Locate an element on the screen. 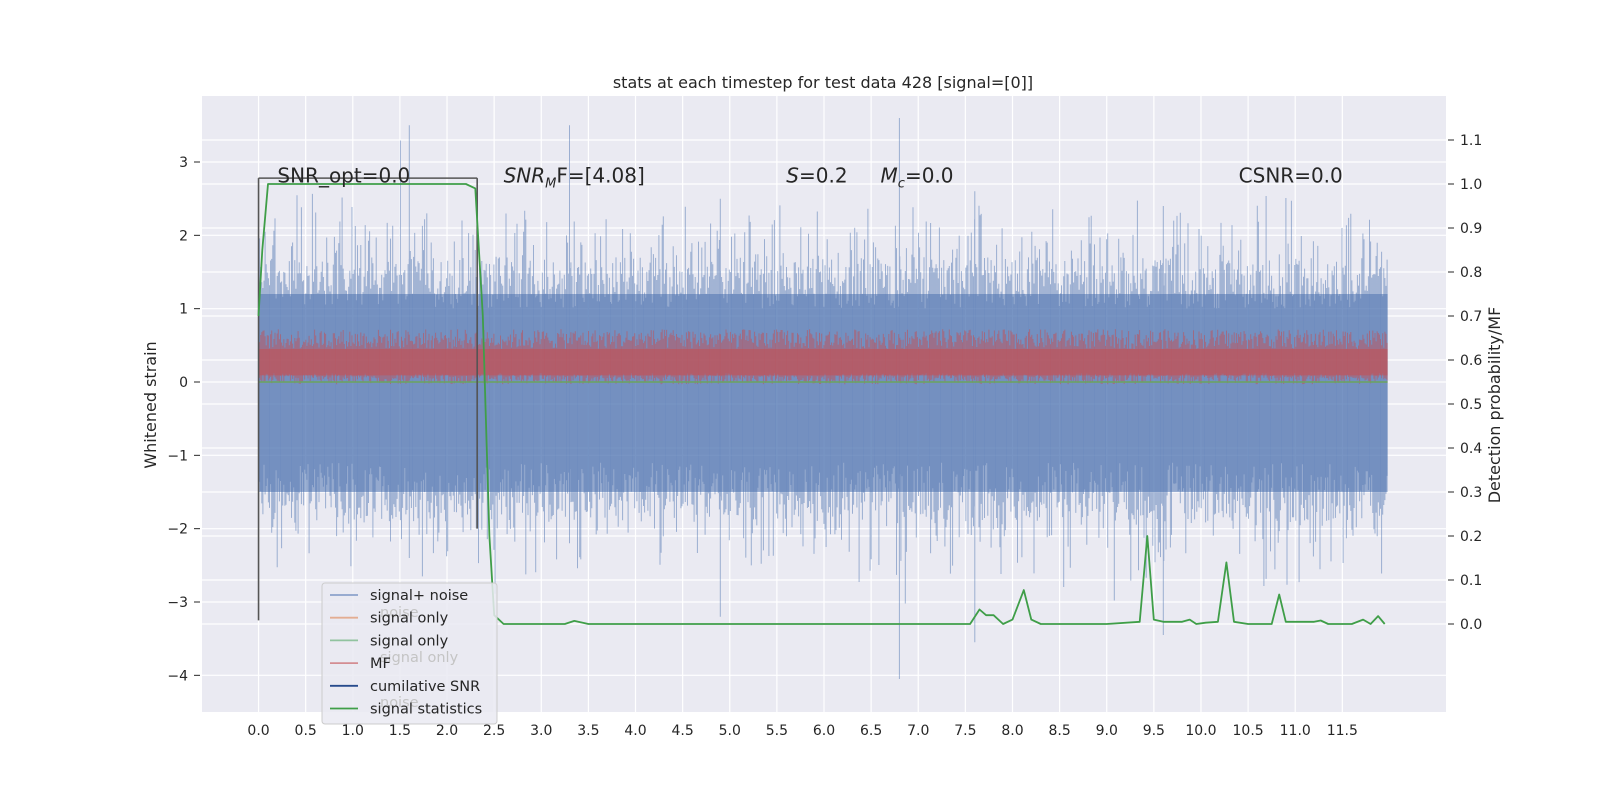 This screenshot has height=800, width=1600. x-tick-label: 0.5 is located at coordinates (306, 731).